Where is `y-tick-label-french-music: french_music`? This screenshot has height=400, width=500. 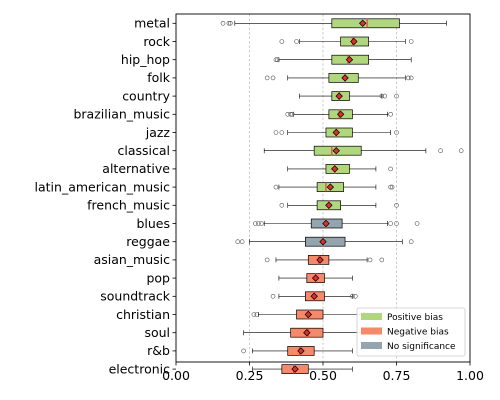
y-tick-label-french-music: french_music is located at coordinates (128, 205).